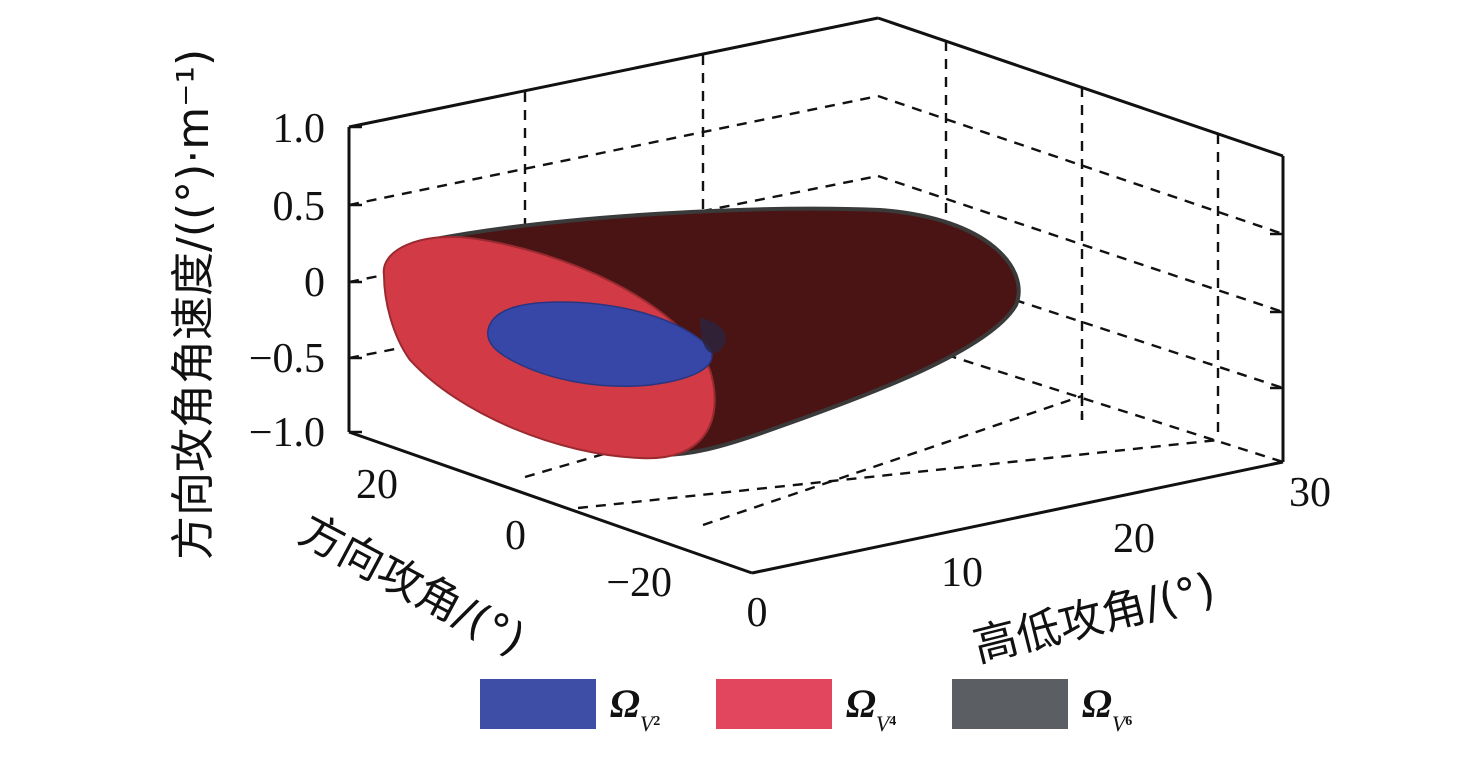 This screenshot has height=762, width=1476. What do you see at coordinates (635, 708) in the screenshot?
I see `legend-label: ΩV2` at bounding box center [635, 708].